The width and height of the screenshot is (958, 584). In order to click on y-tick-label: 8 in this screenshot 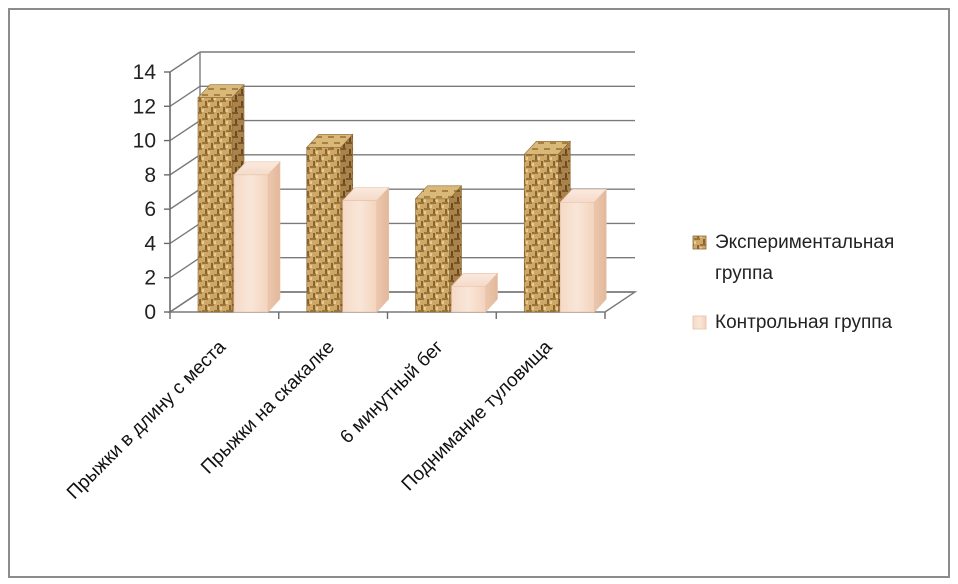, I will do `click(150, 175)`.